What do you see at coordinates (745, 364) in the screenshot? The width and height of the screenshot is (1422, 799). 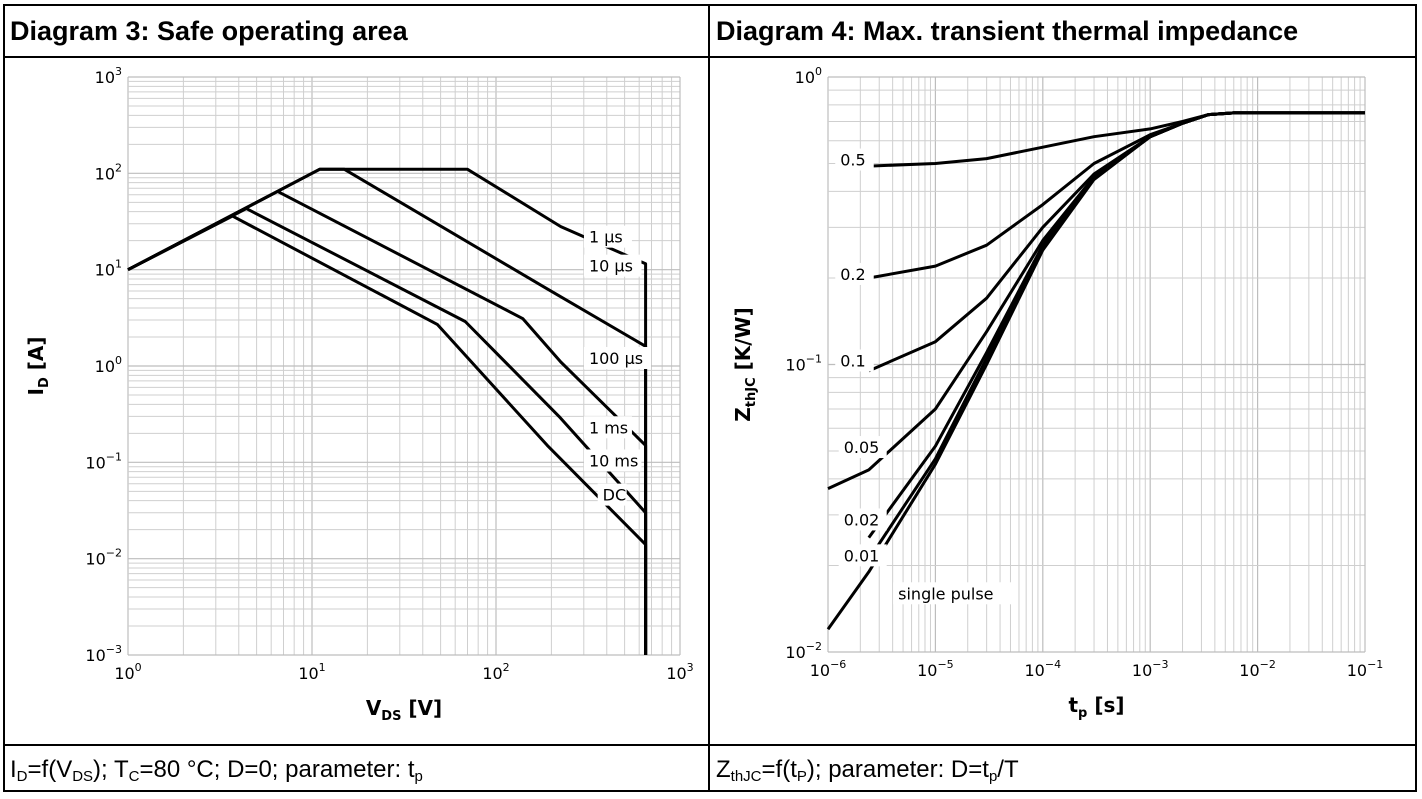 I see `y-axis-label: ZthJC [K/W]` at bounding box center [745, 364].